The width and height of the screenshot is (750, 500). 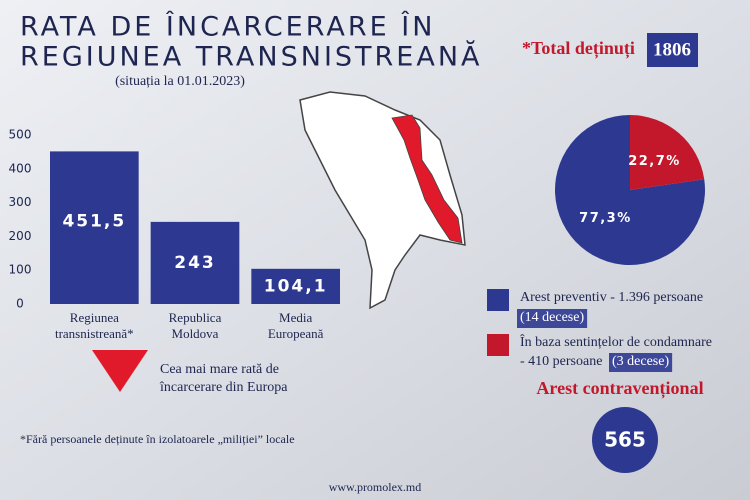 What do you see at coordinates (382, 200) in the screenshot?
I see `map` at bounding box center [382, 200].